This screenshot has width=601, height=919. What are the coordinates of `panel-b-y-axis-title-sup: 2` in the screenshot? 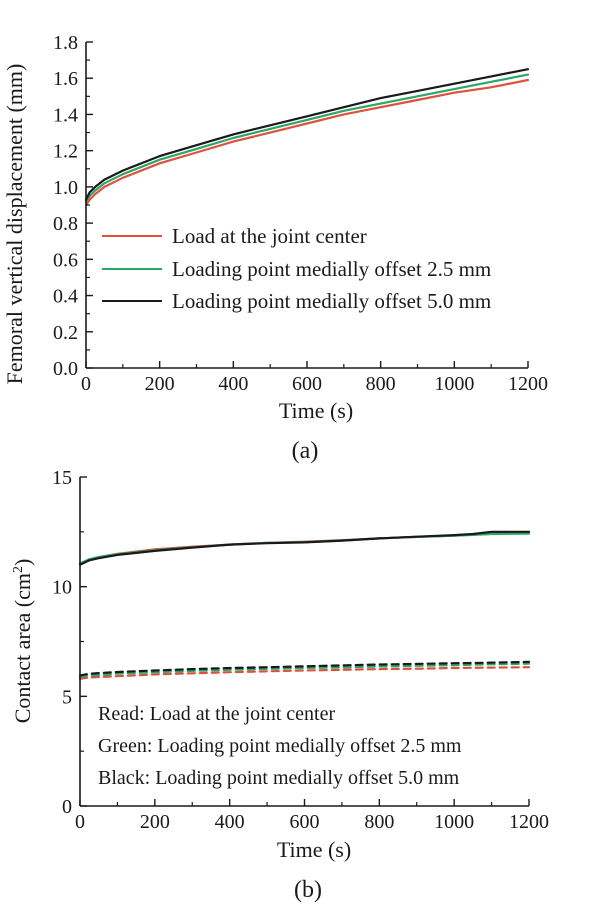 It's located at (18, 569).